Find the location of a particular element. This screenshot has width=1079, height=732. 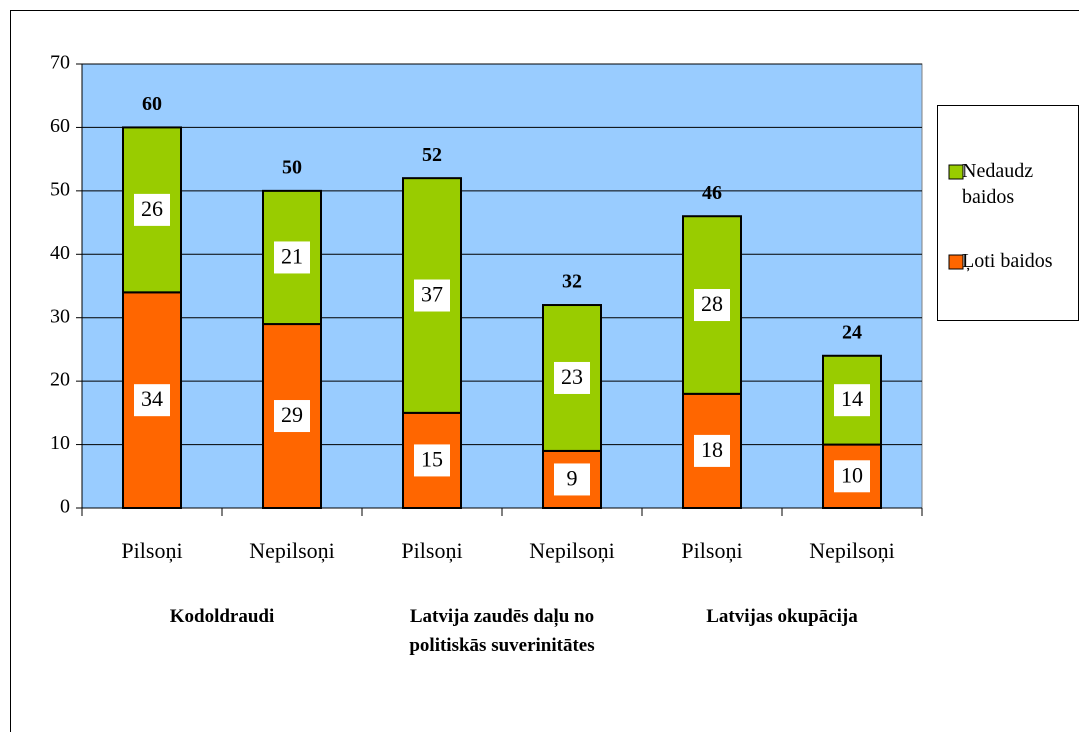

value-label: 28 is located at coordinates (712, 303).